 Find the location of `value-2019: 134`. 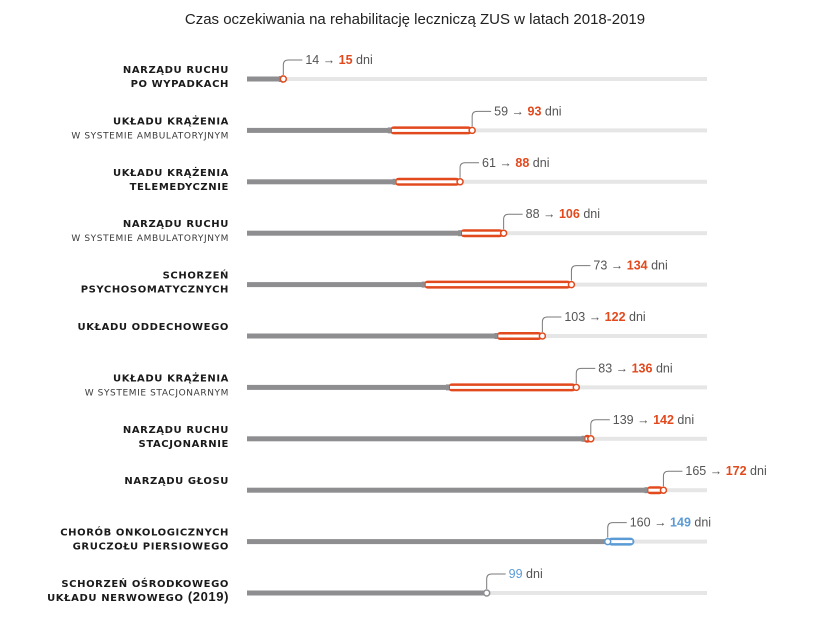

value-2019: 134 is located at coordinates (637, 266).